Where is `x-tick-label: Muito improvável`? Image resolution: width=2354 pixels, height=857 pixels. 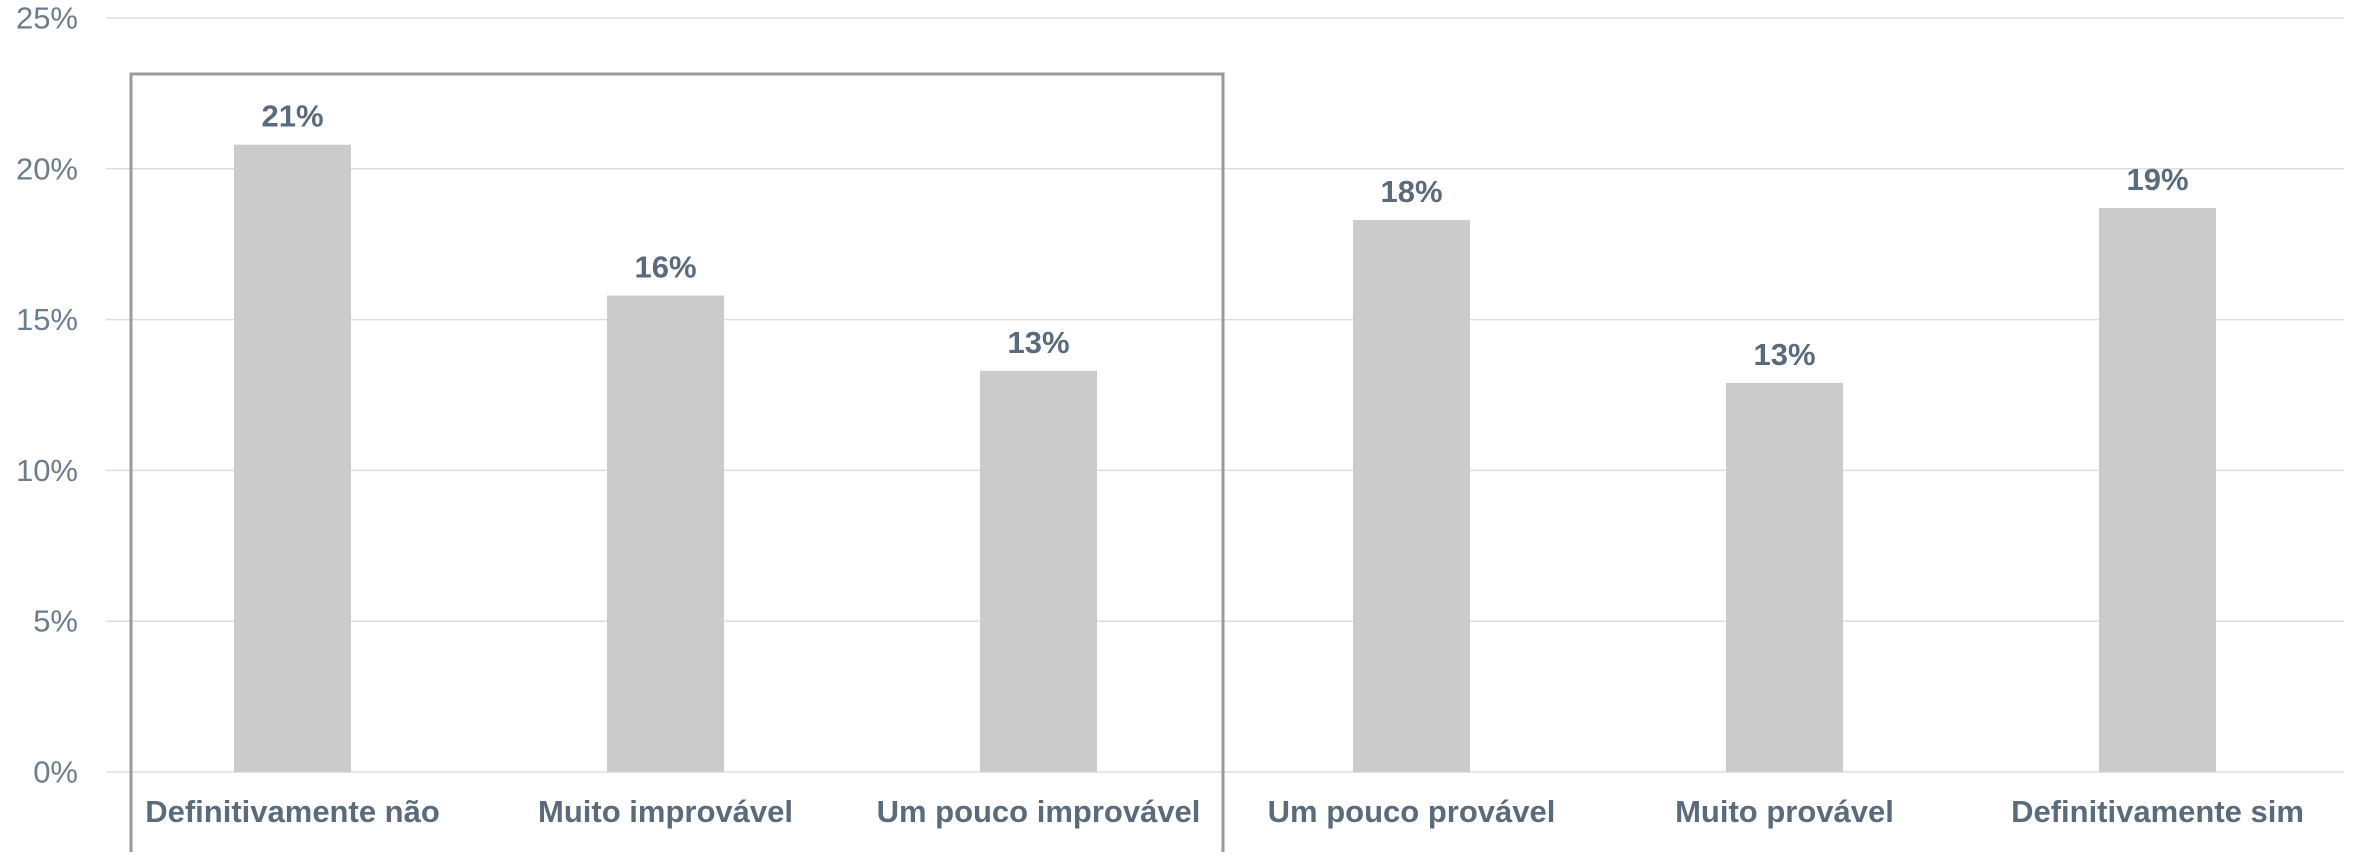
x-tick-label: Muito improvável is located at coordinates (665, 811).